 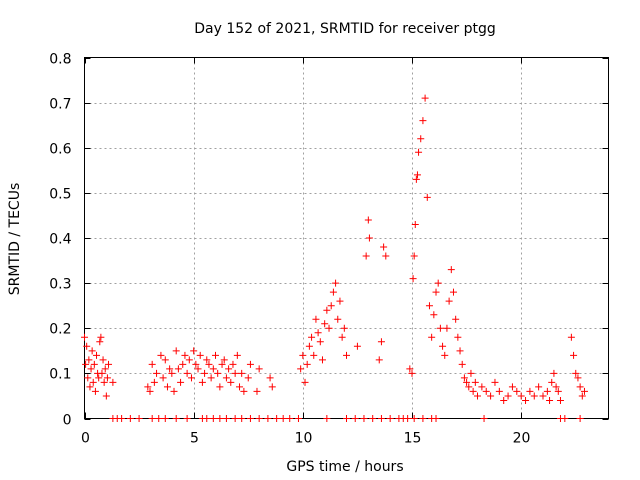 What do you see at coordinates (522, 439) in the screenshot?
I see `x-tick-label: 20` at bounding box center [522, 439].